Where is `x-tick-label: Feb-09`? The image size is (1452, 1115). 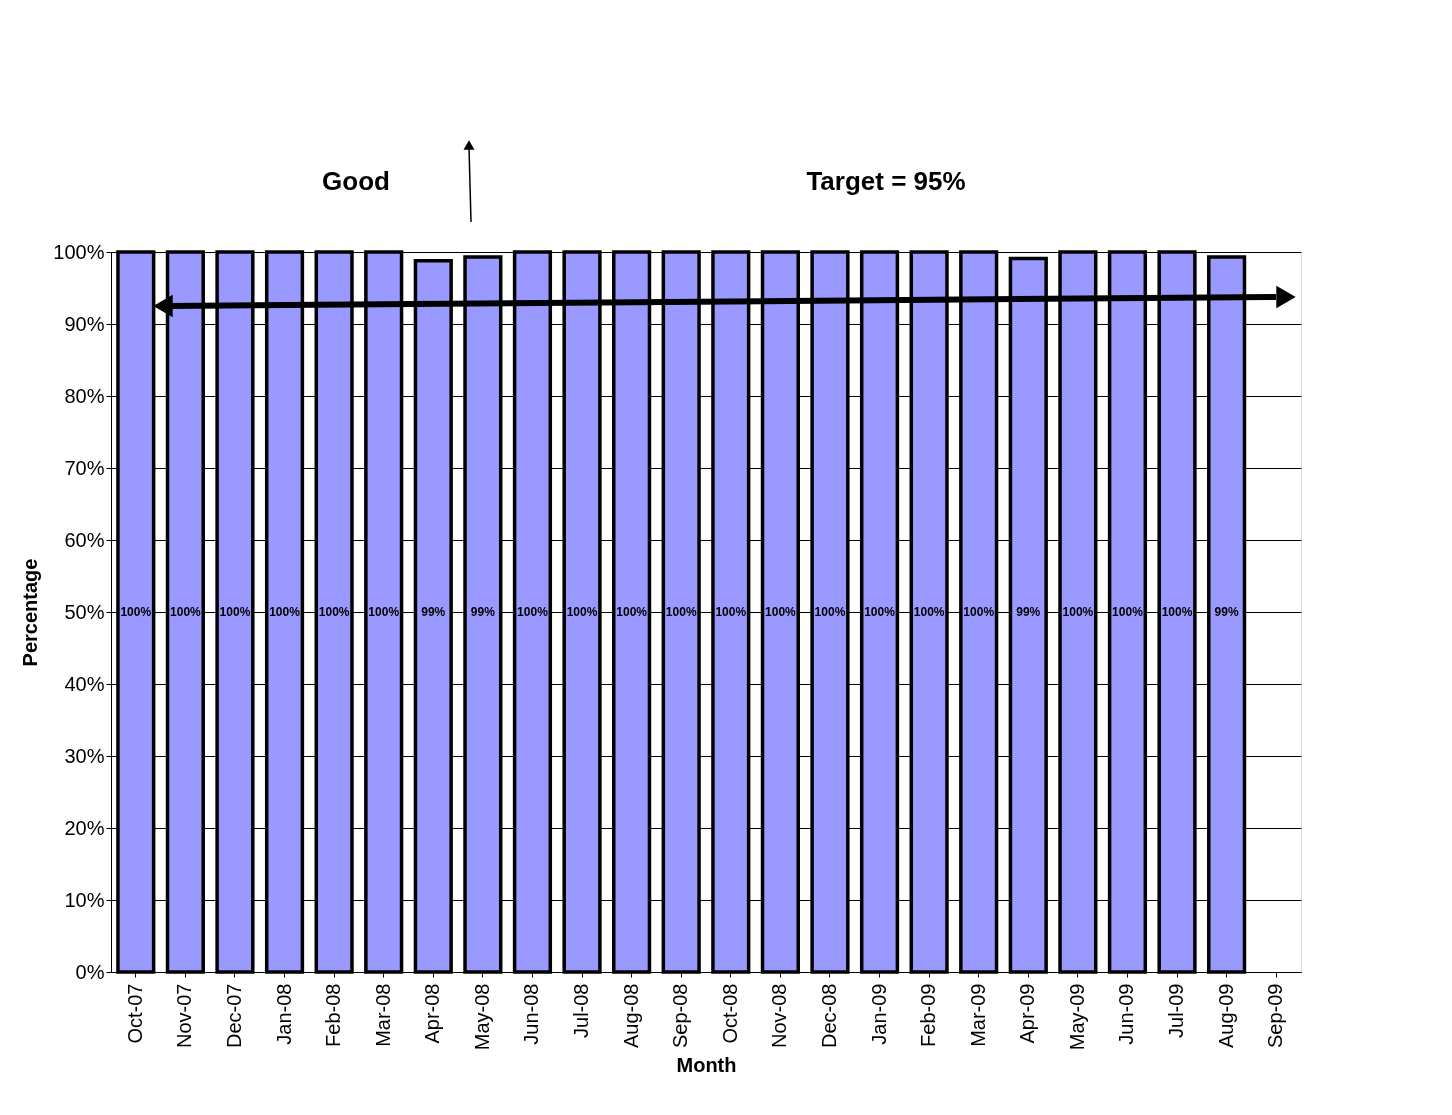
x-tick-label: Feb-09 is located at coordinates (928, 1015).